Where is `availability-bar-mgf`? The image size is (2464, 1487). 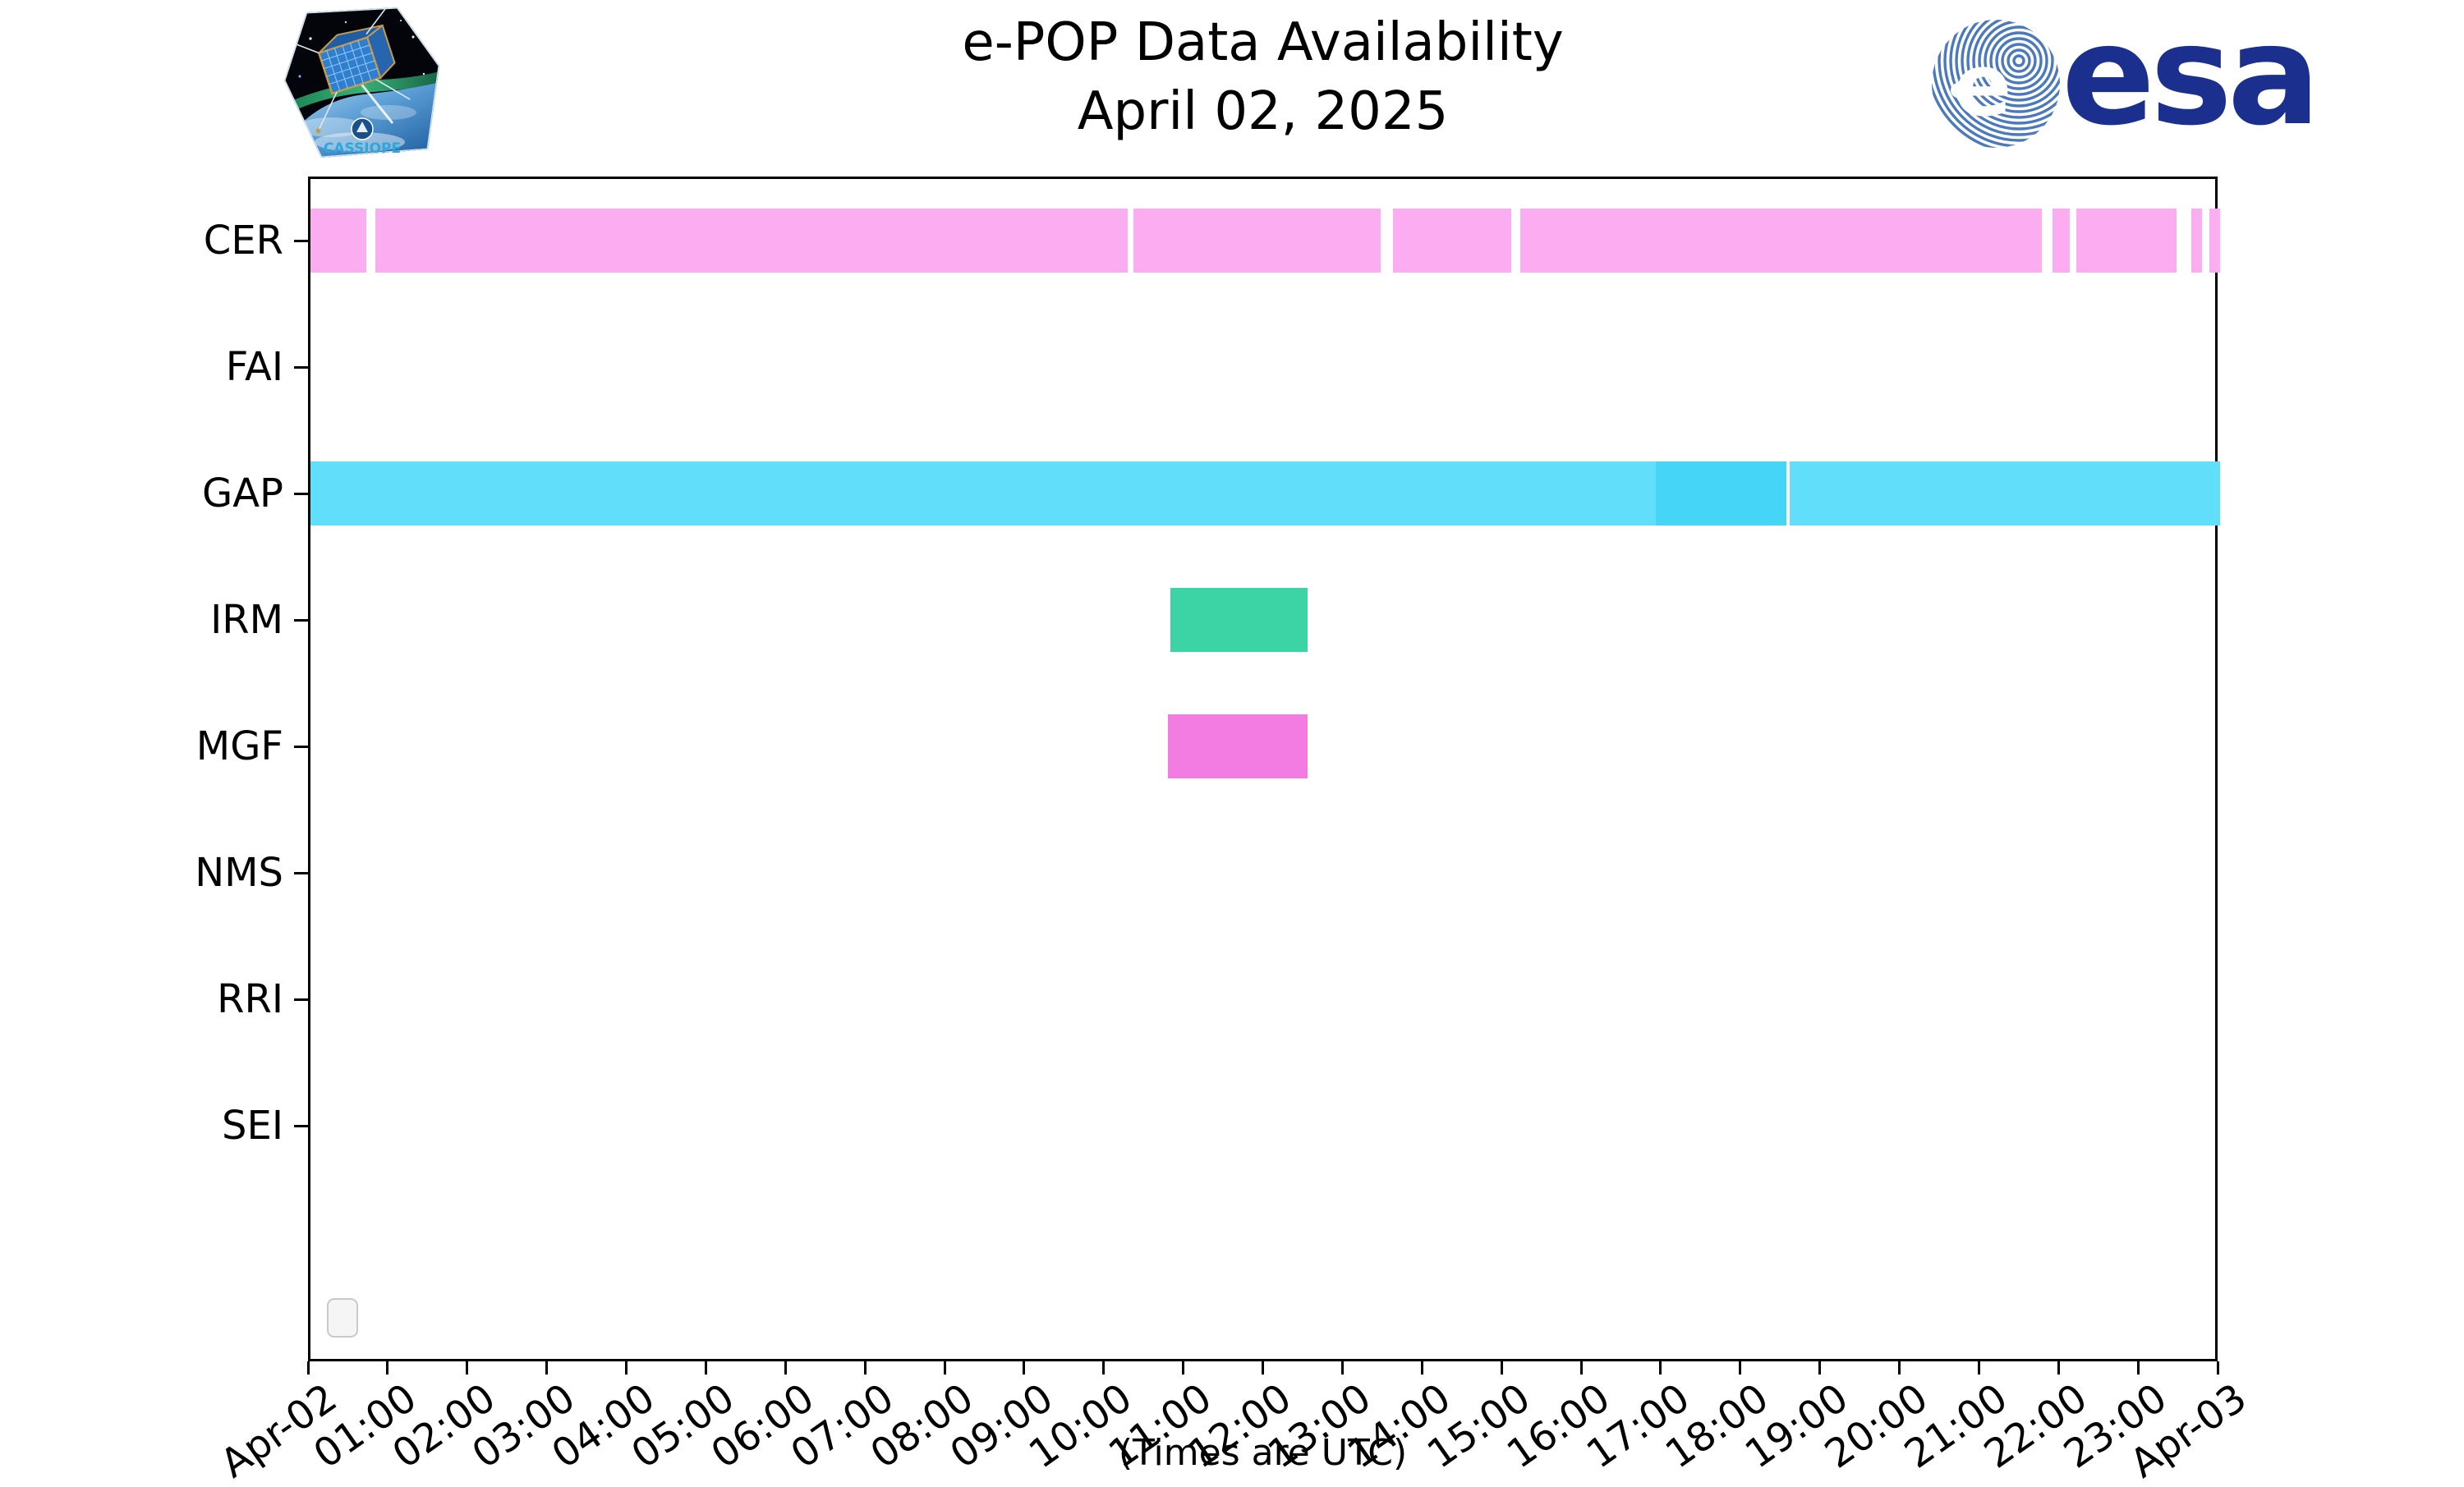
availability-bar-mgf is located at coordinates (1238, 746).